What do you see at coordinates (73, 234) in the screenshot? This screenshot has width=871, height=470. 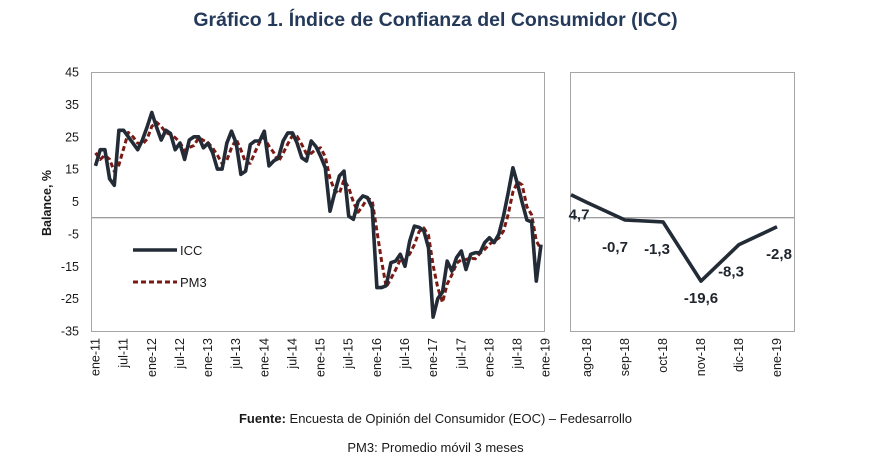 I see `y-tick-label: -5` at bounding box center [73, 234].